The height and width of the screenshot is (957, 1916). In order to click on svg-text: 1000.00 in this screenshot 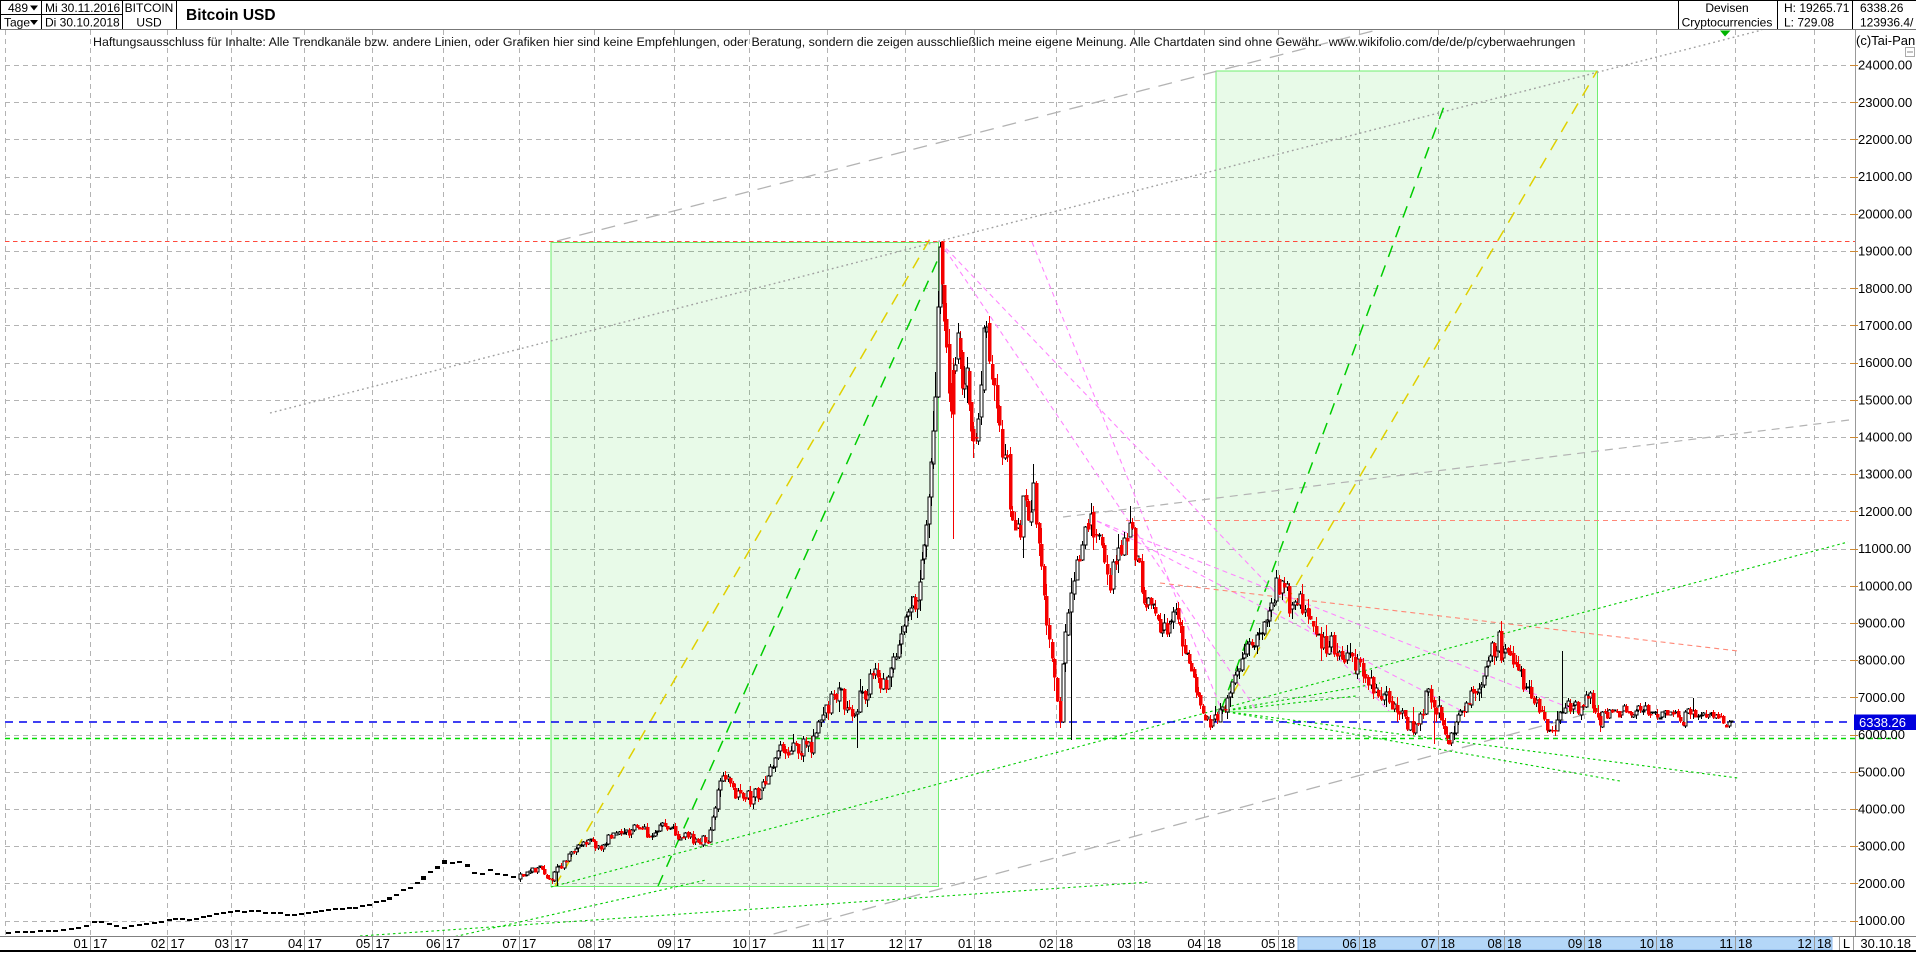, I will do `click(1881, 920)`.